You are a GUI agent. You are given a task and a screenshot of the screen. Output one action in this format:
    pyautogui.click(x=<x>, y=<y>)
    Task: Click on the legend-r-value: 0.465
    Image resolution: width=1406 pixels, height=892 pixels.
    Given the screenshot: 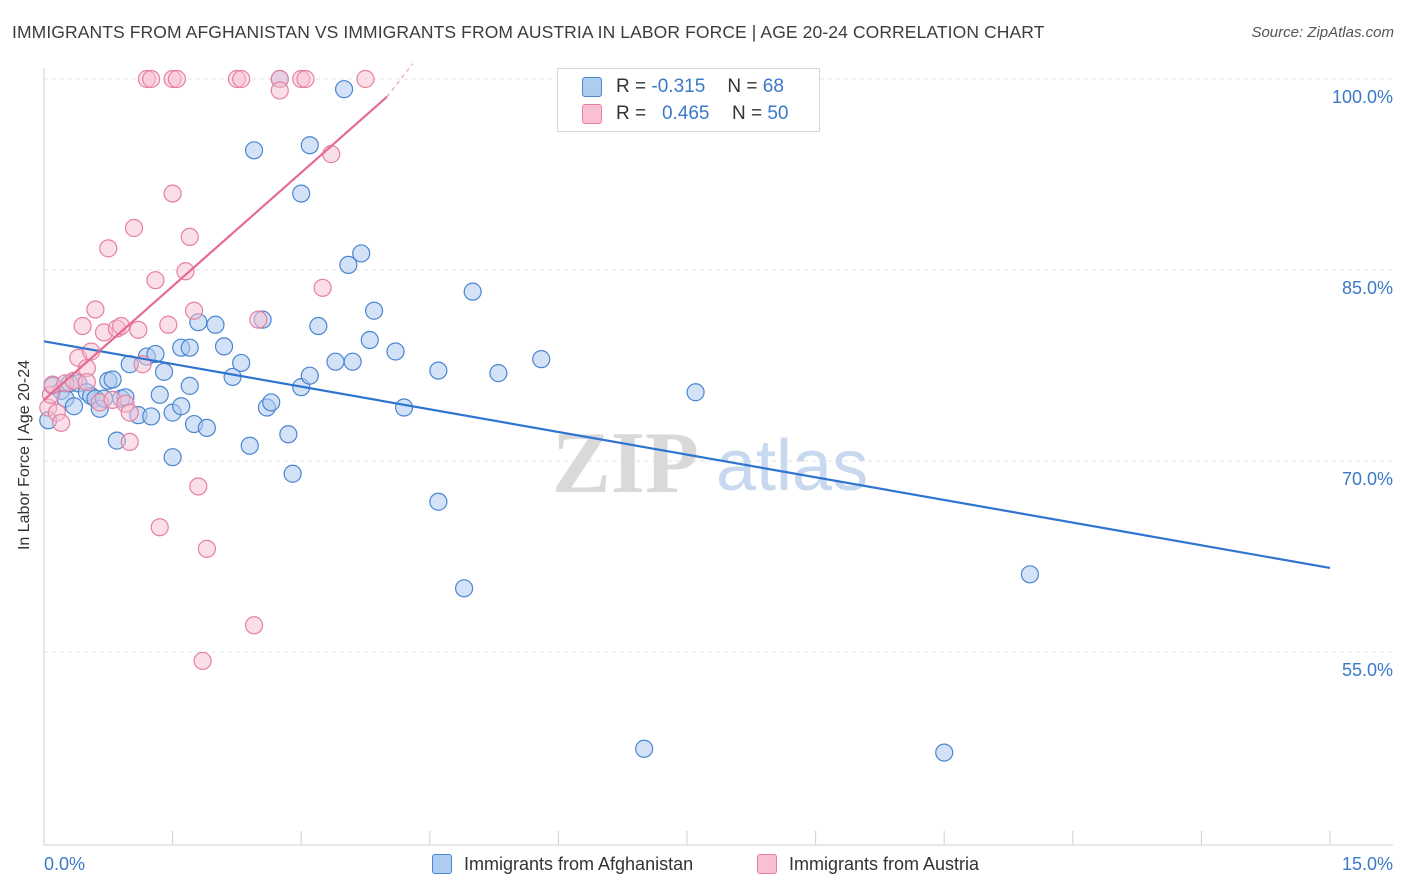 What is the action you would take?
    pyautogui.click(x=685, y=113)
    